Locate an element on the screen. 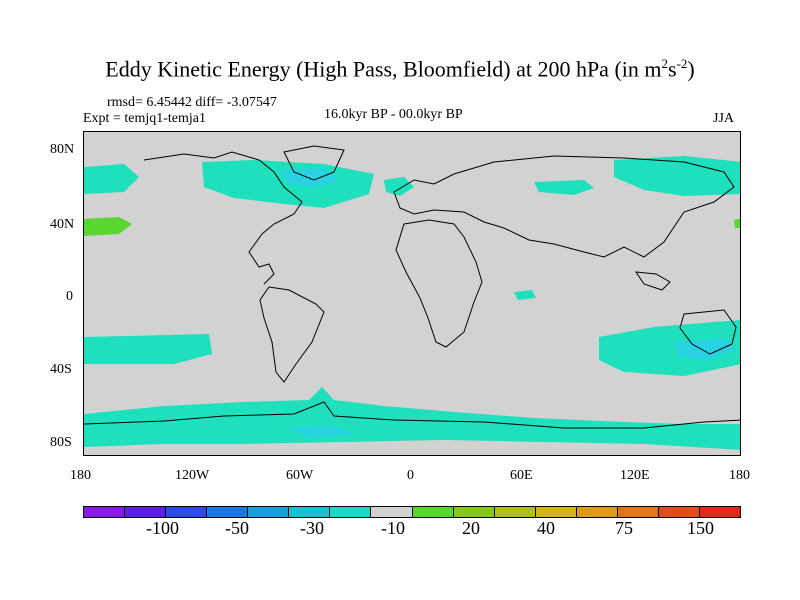 The height and width of the screenshot is (600, 800). lon-tick: 120W is located at coordinates (192, 475).